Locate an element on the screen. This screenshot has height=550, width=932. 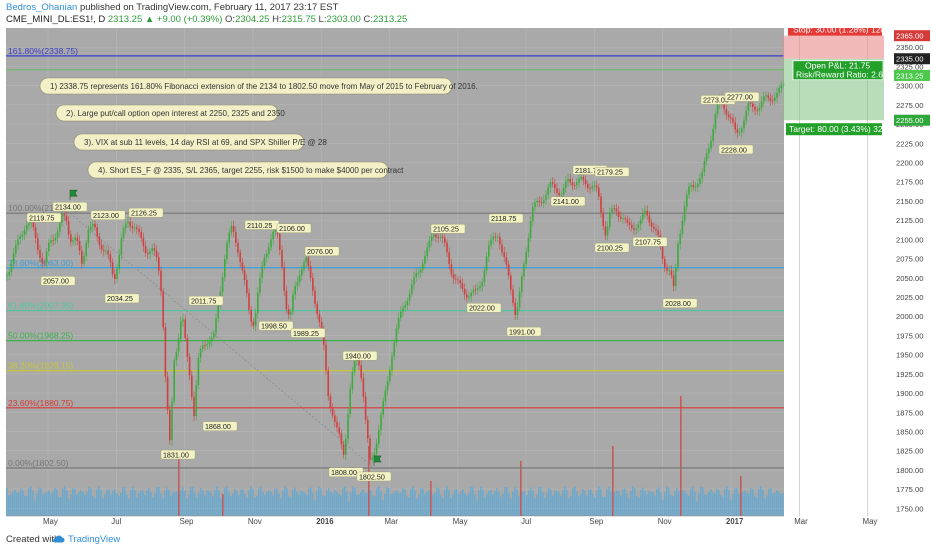
open-pnl-label: Open P&L: 21.75 is located at coordinates (837, 66).